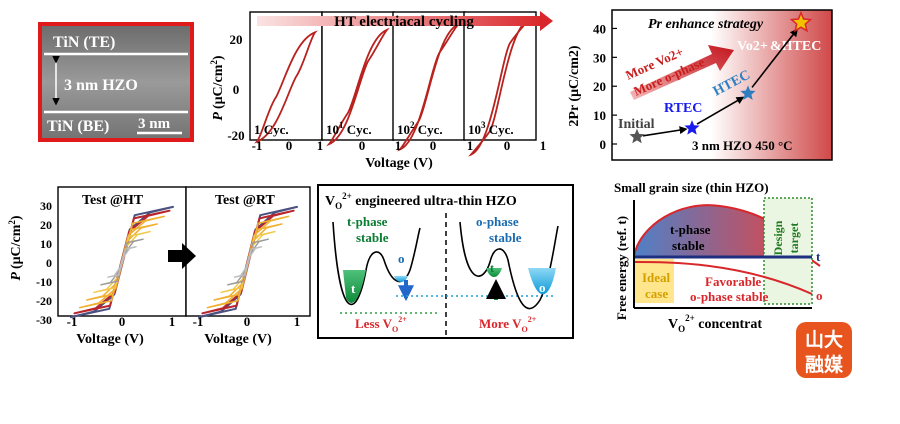  Describe the element at coordinates (824, 365) in the screenshot. I see `logo-text-bottom: 融媒` at that location.